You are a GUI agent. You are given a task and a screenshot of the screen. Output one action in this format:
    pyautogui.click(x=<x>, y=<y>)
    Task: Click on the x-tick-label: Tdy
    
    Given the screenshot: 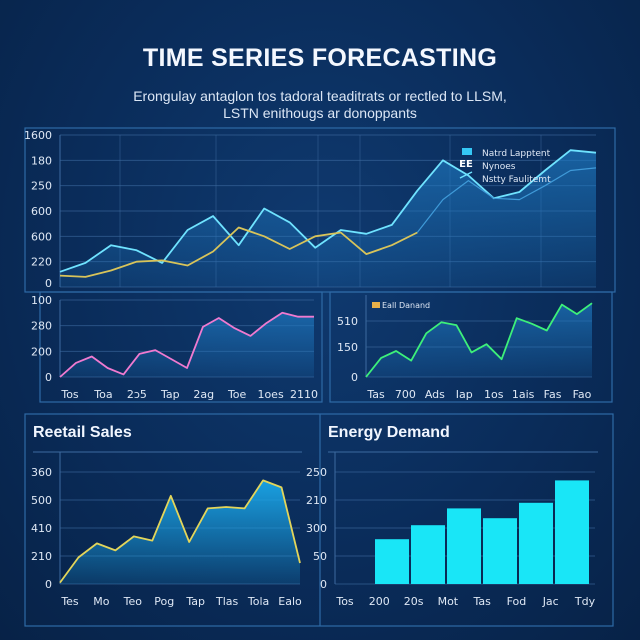 What is the action you would take?
    pyautogui.click(x=585, y=601)
    